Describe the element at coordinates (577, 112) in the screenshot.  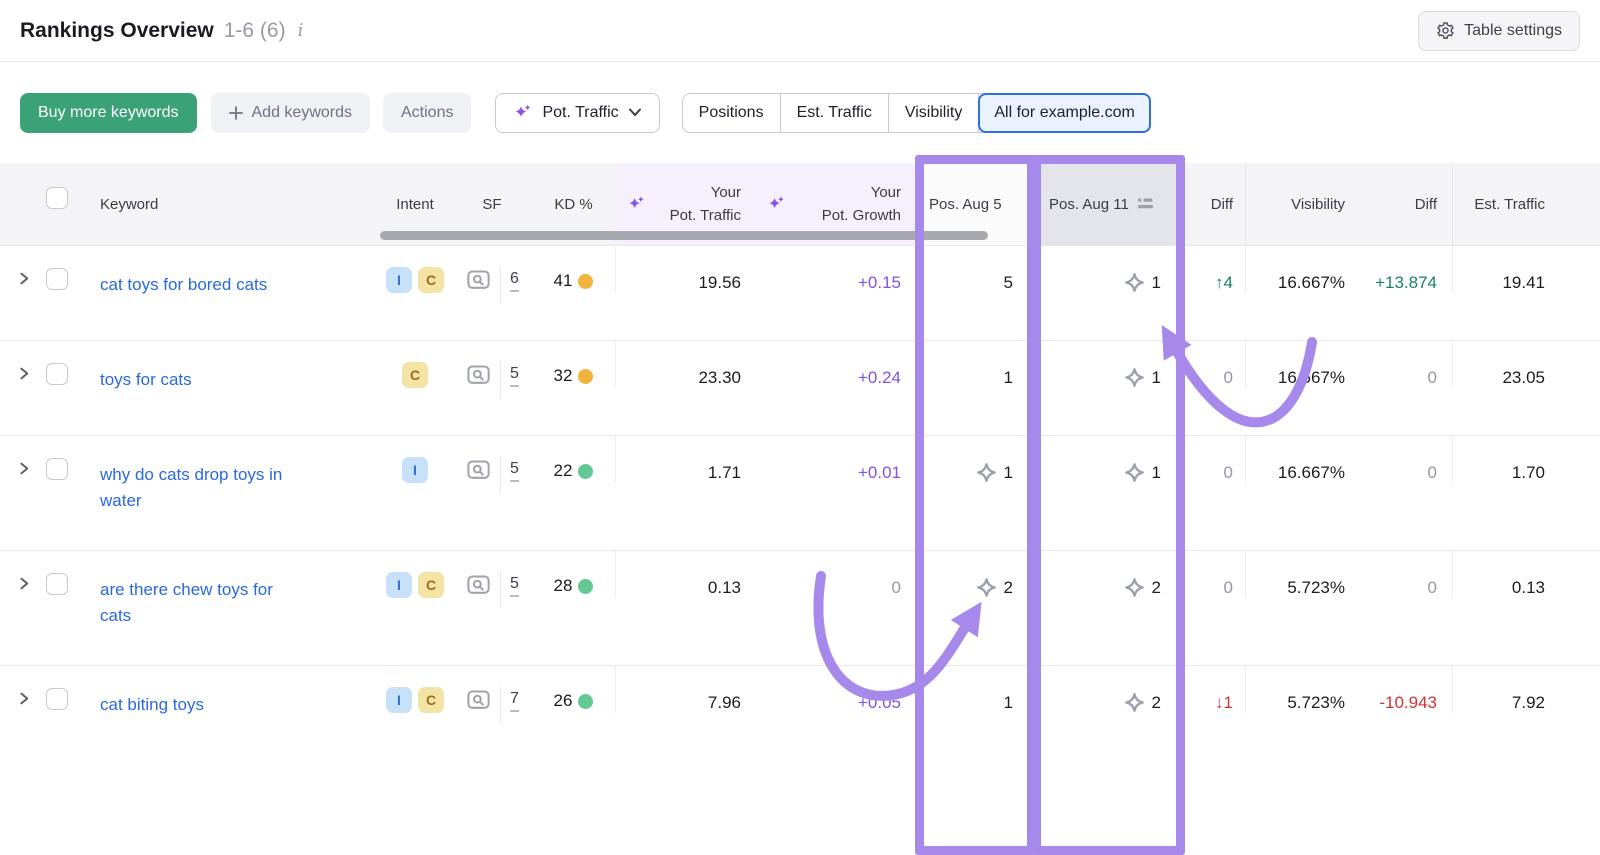
I see `metric-dropdown: Pot. Traffic` at that location.